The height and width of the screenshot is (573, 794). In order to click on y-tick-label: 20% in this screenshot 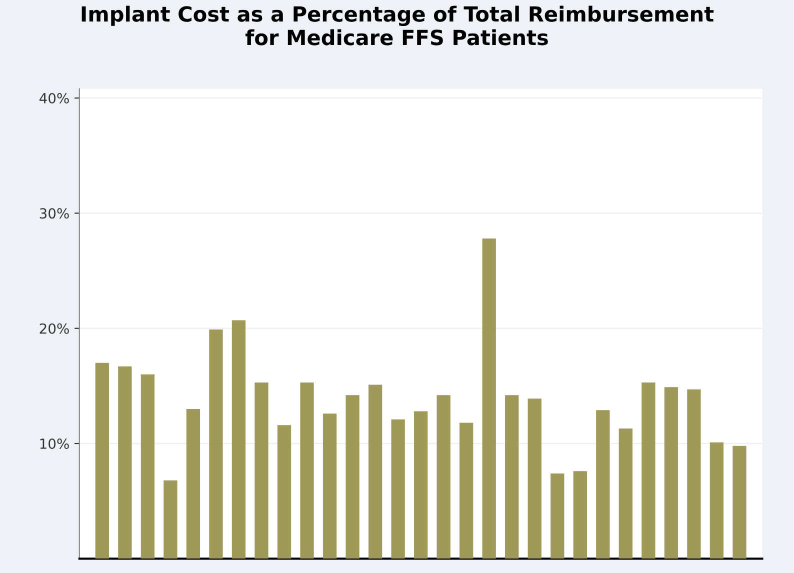, I will do `click(54, 328)`.